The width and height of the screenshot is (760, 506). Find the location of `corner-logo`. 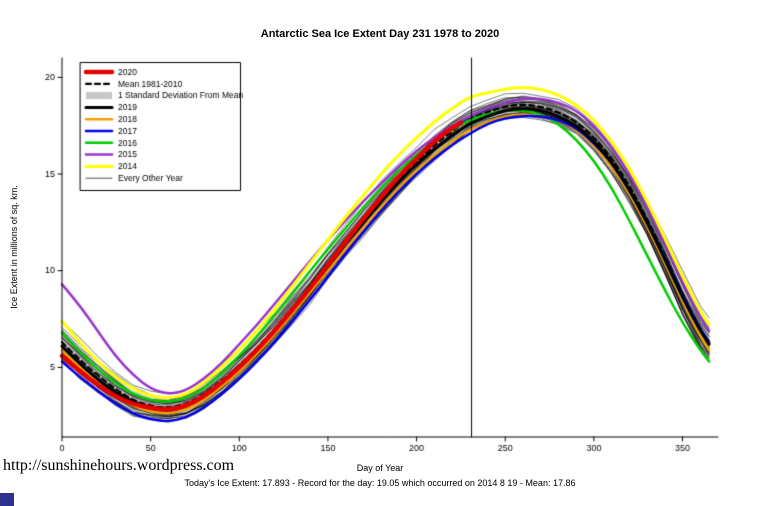

corner-logo is located at coordinates (7, 499).